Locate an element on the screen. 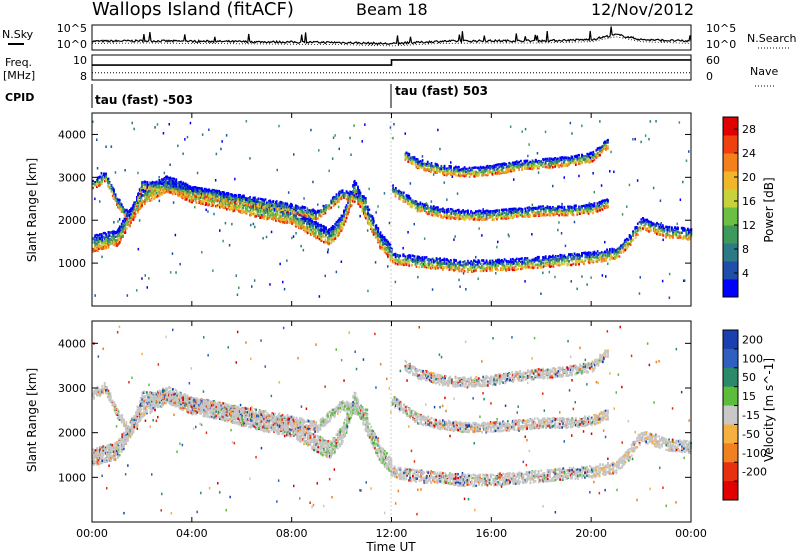  date-label: 12/Nov/2012 is located at coordinates (642, 9).